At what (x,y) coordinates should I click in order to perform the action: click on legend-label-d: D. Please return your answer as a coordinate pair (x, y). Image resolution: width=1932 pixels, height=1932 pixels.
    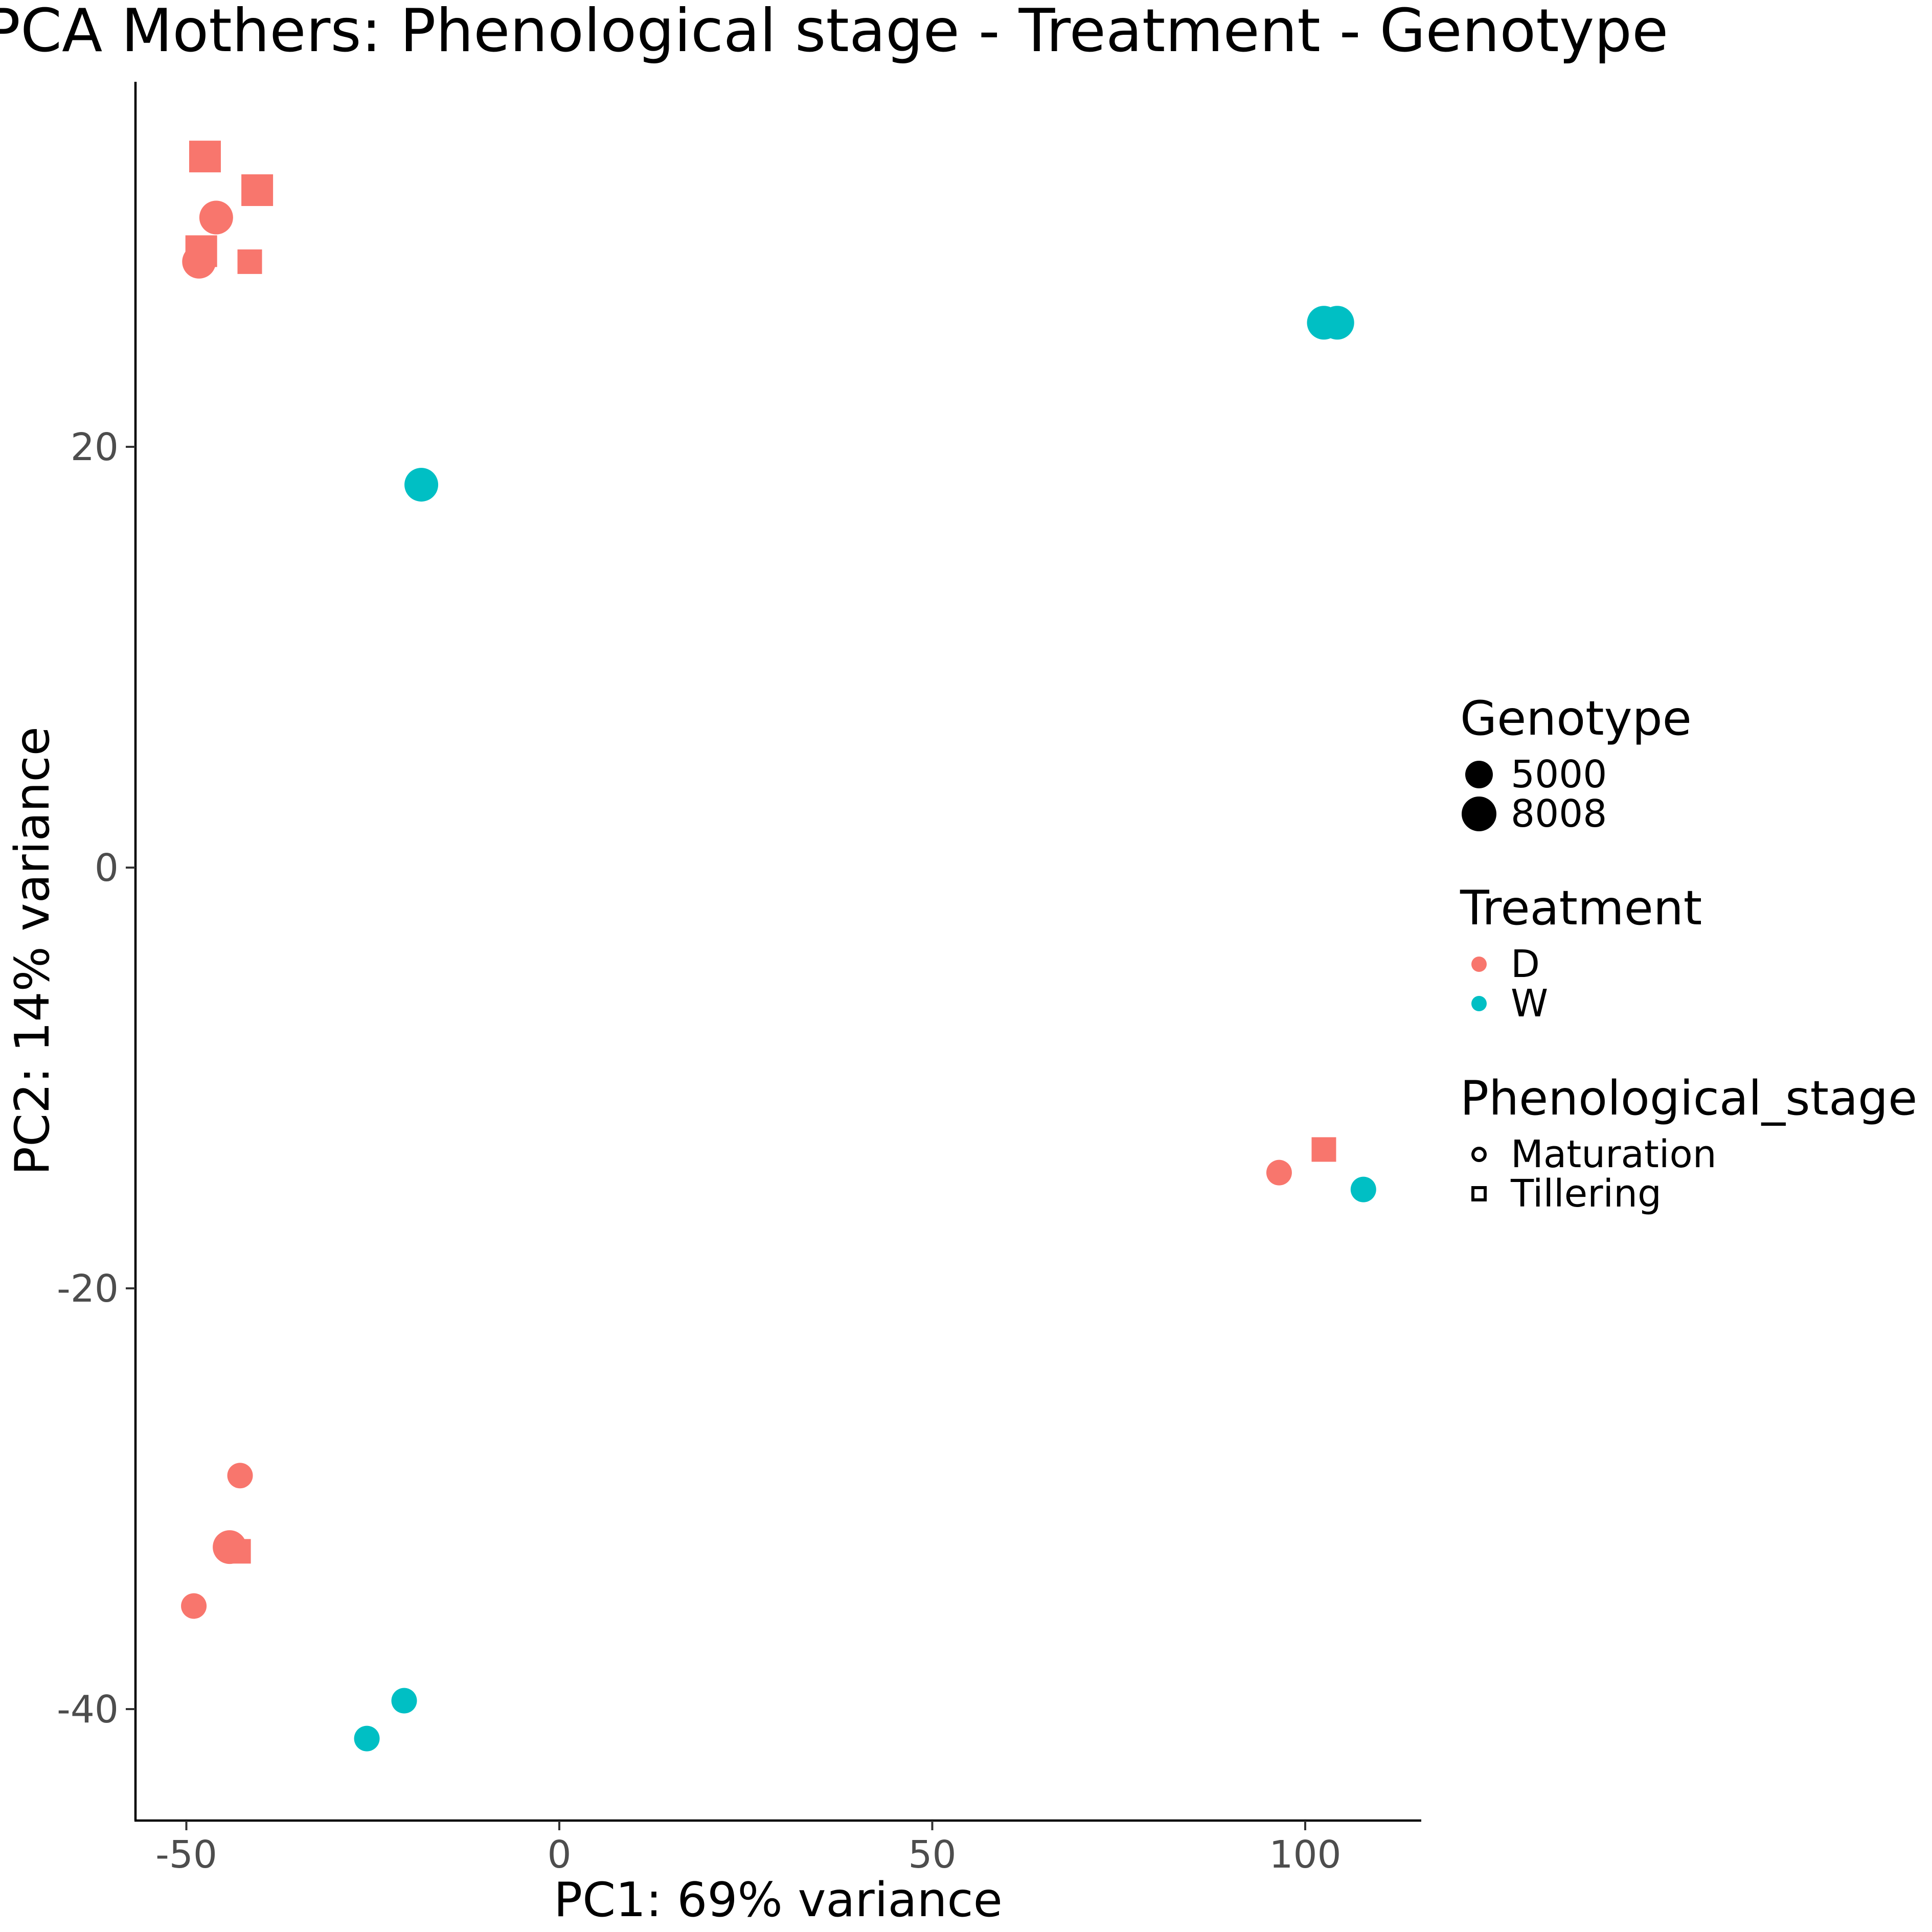
    Looking at the image, I should click on (1525, 964).